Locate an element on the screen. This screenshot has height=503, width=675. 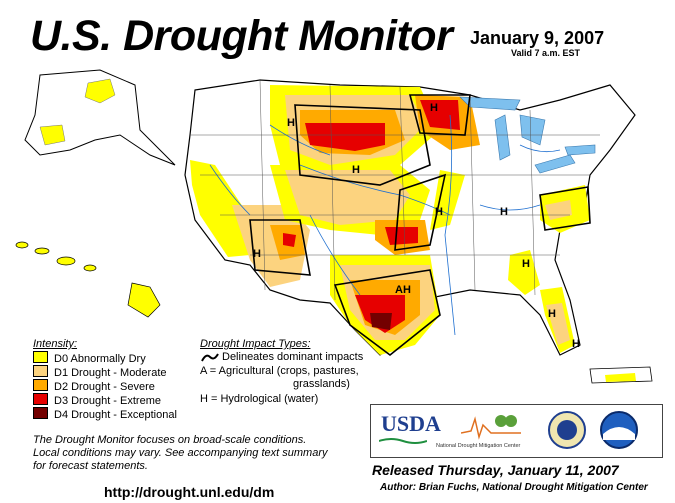
d3-label: D3 Drought - Extreme is located at coordinates (107, 401).